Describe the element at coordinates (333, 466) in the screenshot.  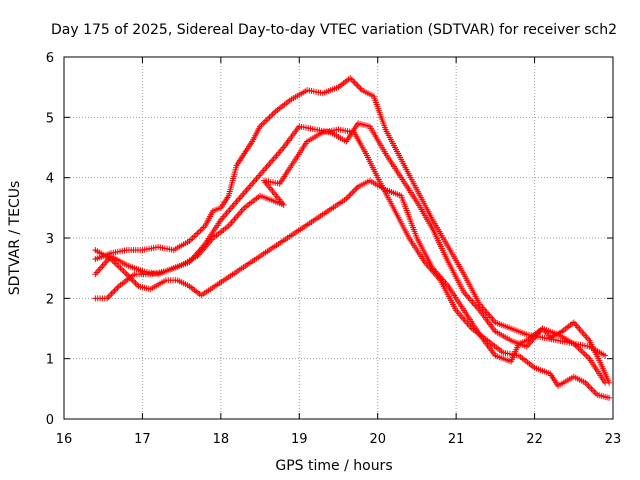
I see `x-axis-label: GPS time / hours` at that location.